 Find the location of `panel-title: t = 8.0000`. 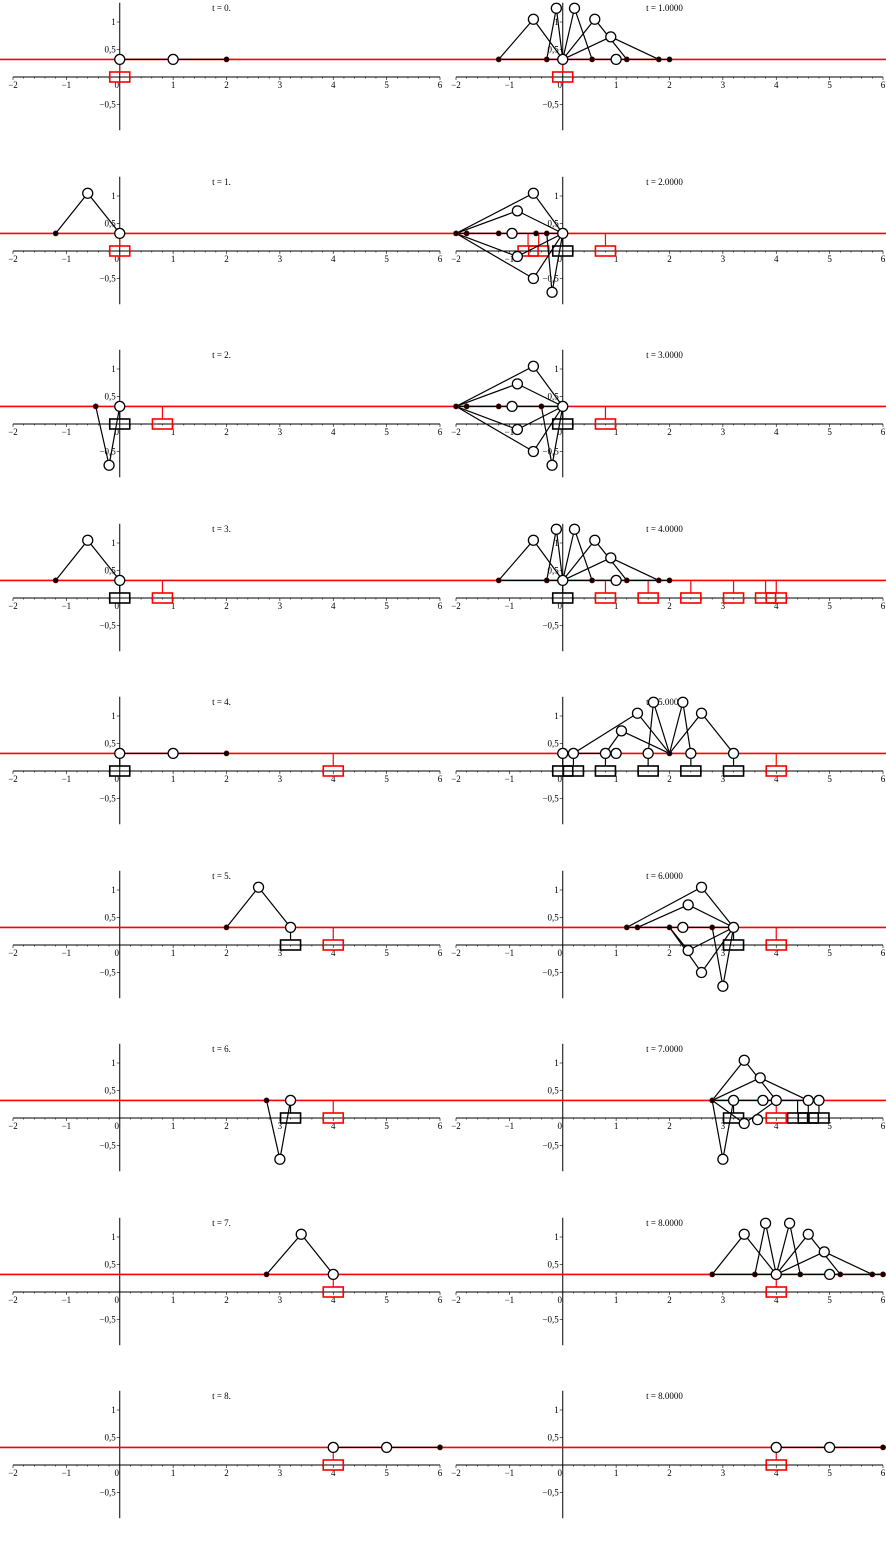

panel-title: t = 8.0000 is located at coordinates (664, 1396).